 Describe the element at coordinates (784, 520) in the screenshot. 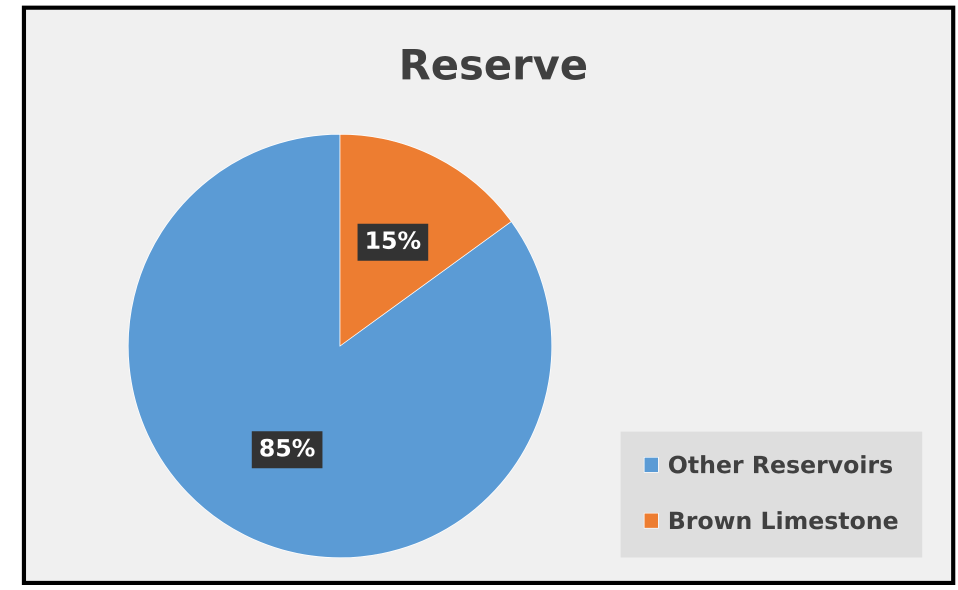

I see `legend-label: Brown Limestone` at that location.